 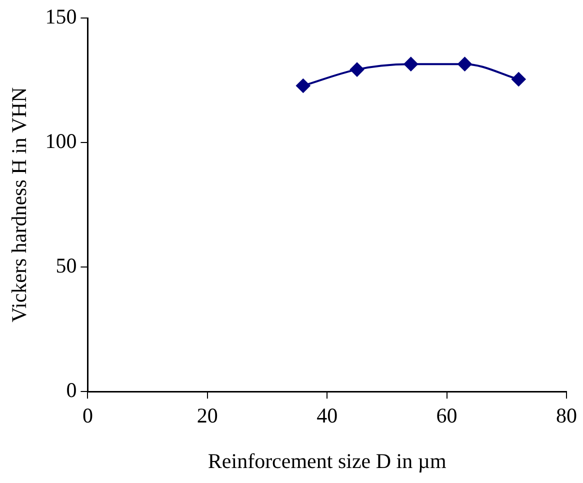 What do you see at coordinates (61, 141) in the screenshot?
I see `y-tick-label: 100` at bounding box center [61, 141].